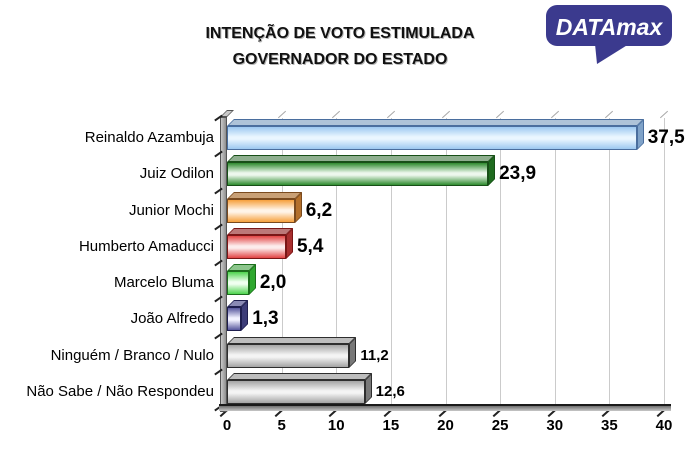 The image size is (694, 457). Describe the element at coordinates (391, 425) in the screenshot. I see `x-tick-label: 15` at that location.